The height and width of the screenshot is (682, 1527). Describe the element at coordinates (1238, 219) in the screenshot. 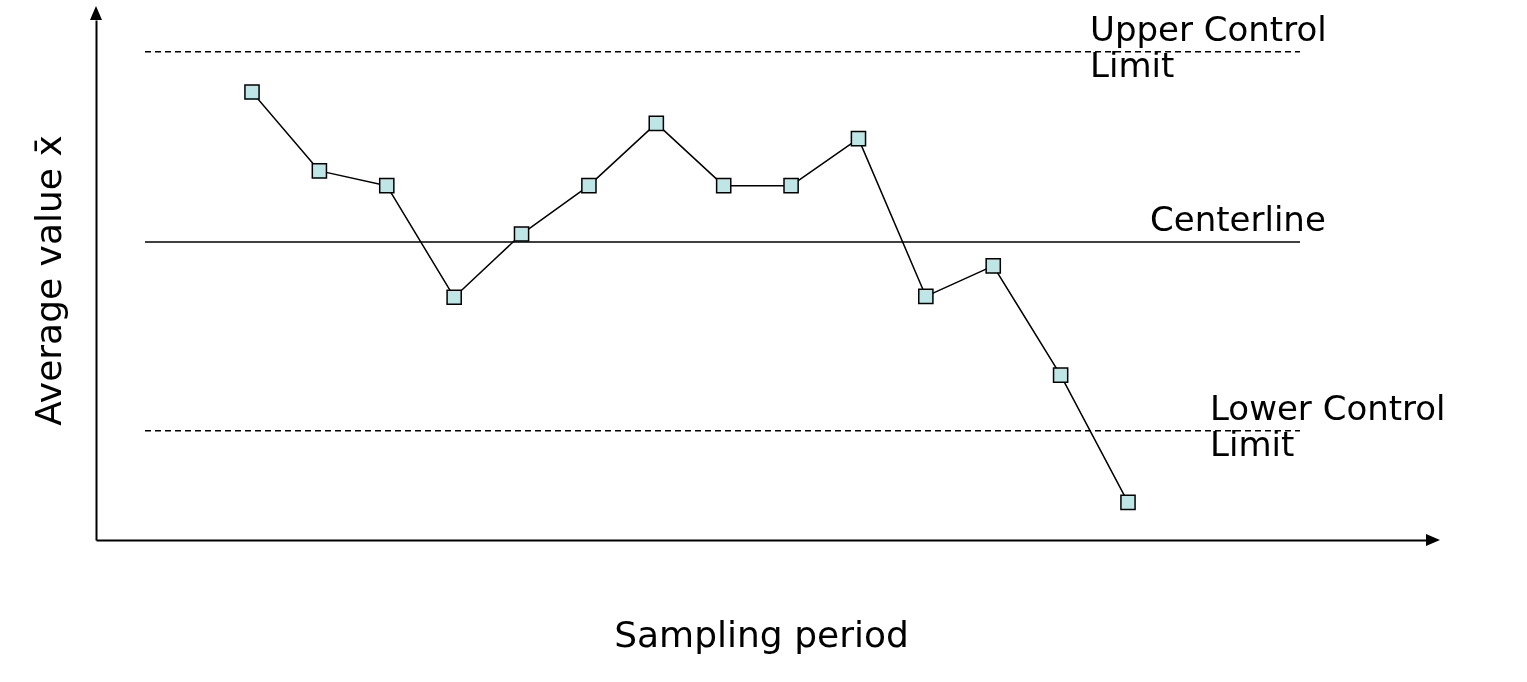

I see `ref-line-label: Centerline` at that location.